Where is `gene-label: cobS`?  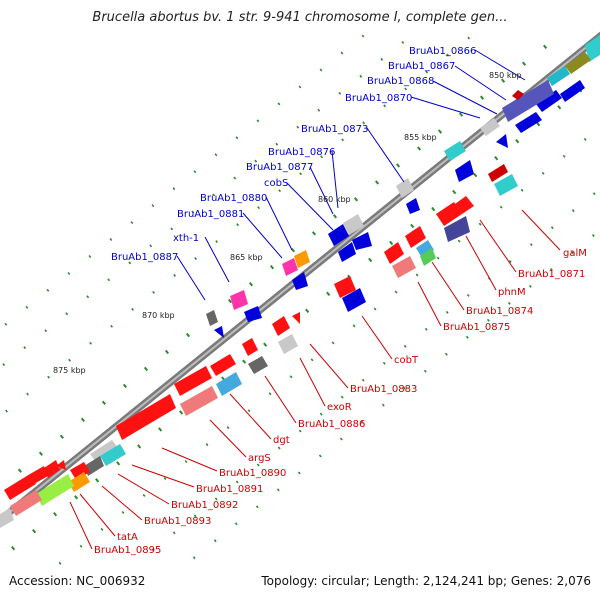 gene-label: cobS is located at coordinates (276, 183).